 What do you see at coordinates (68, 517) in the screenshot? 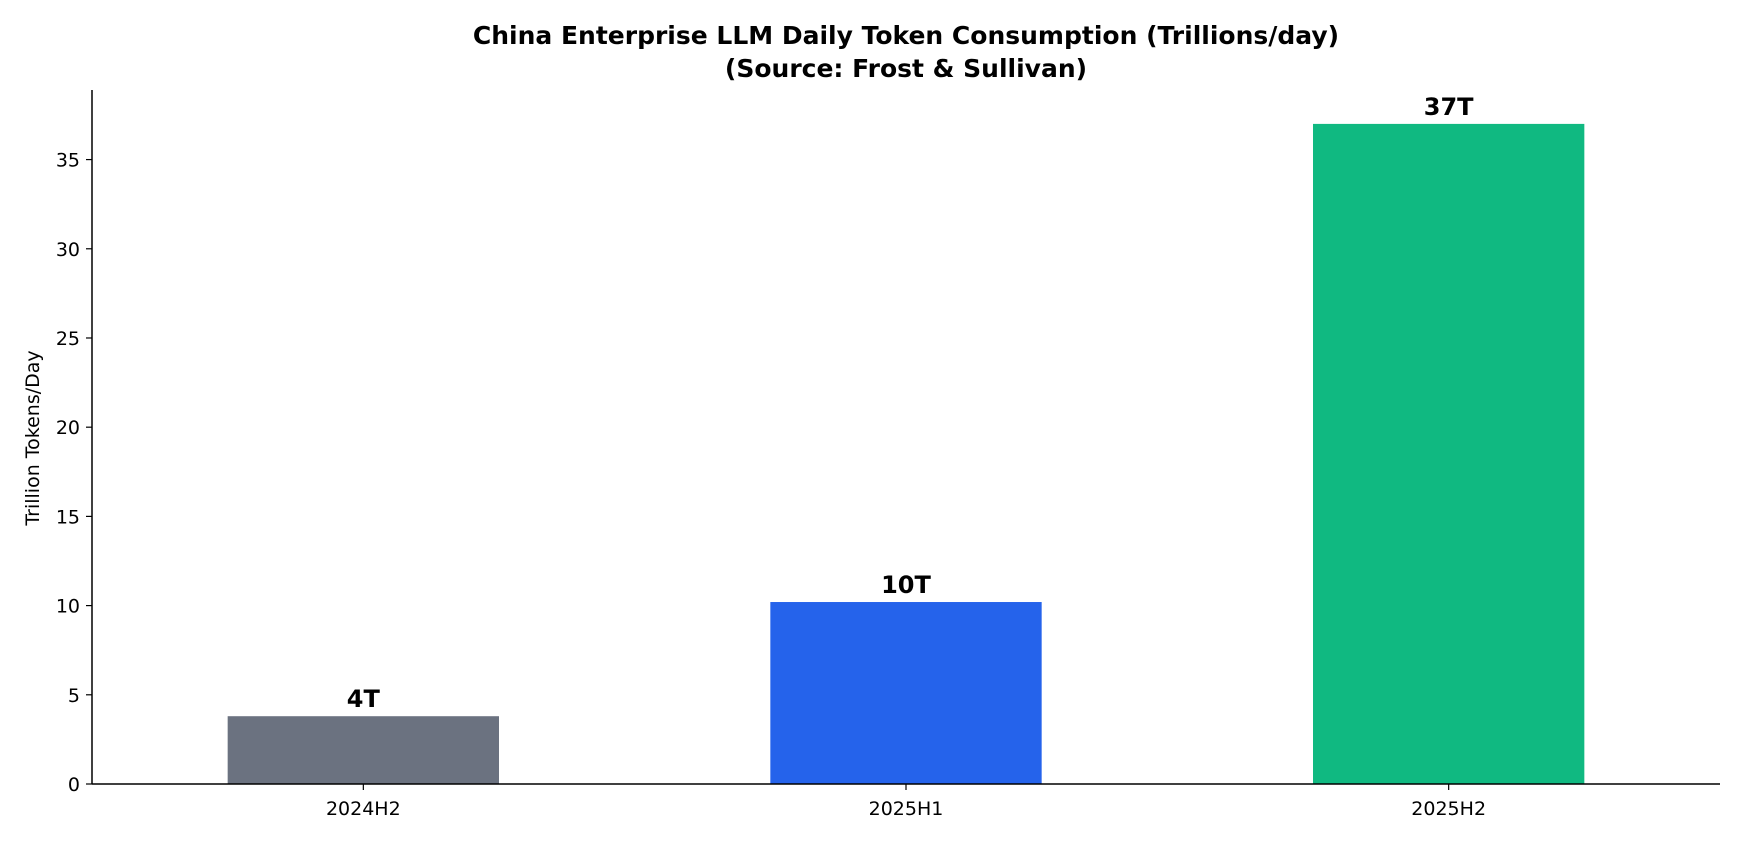
I see `y-tick-label: 15` at bounding box center [68, 517].